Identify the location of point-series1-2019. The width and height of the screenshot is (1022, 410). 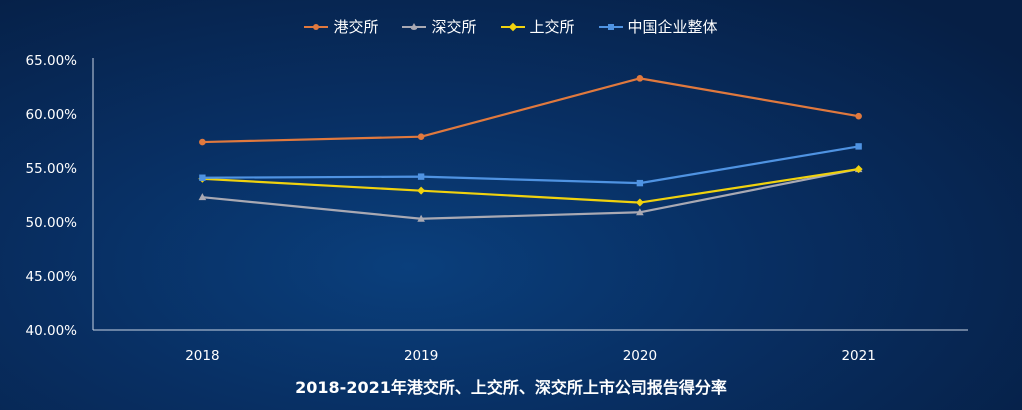
(421, 218).